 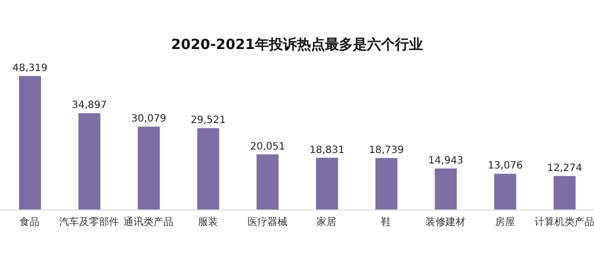 I want to click on x-tick-label: 服装, so click(x=208, y=222).